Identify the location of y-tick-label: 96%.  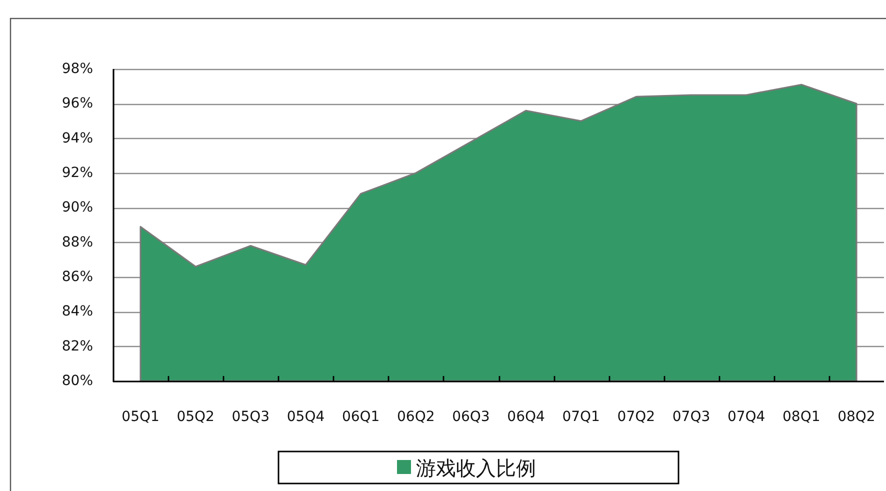
(77, 104).